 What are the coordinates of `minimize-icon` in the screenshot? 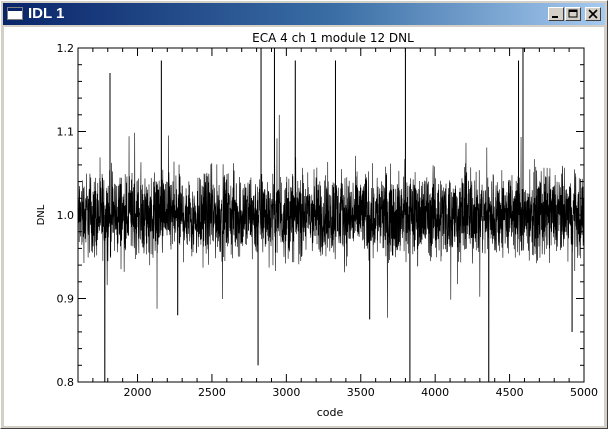 It's located at (555, 17).